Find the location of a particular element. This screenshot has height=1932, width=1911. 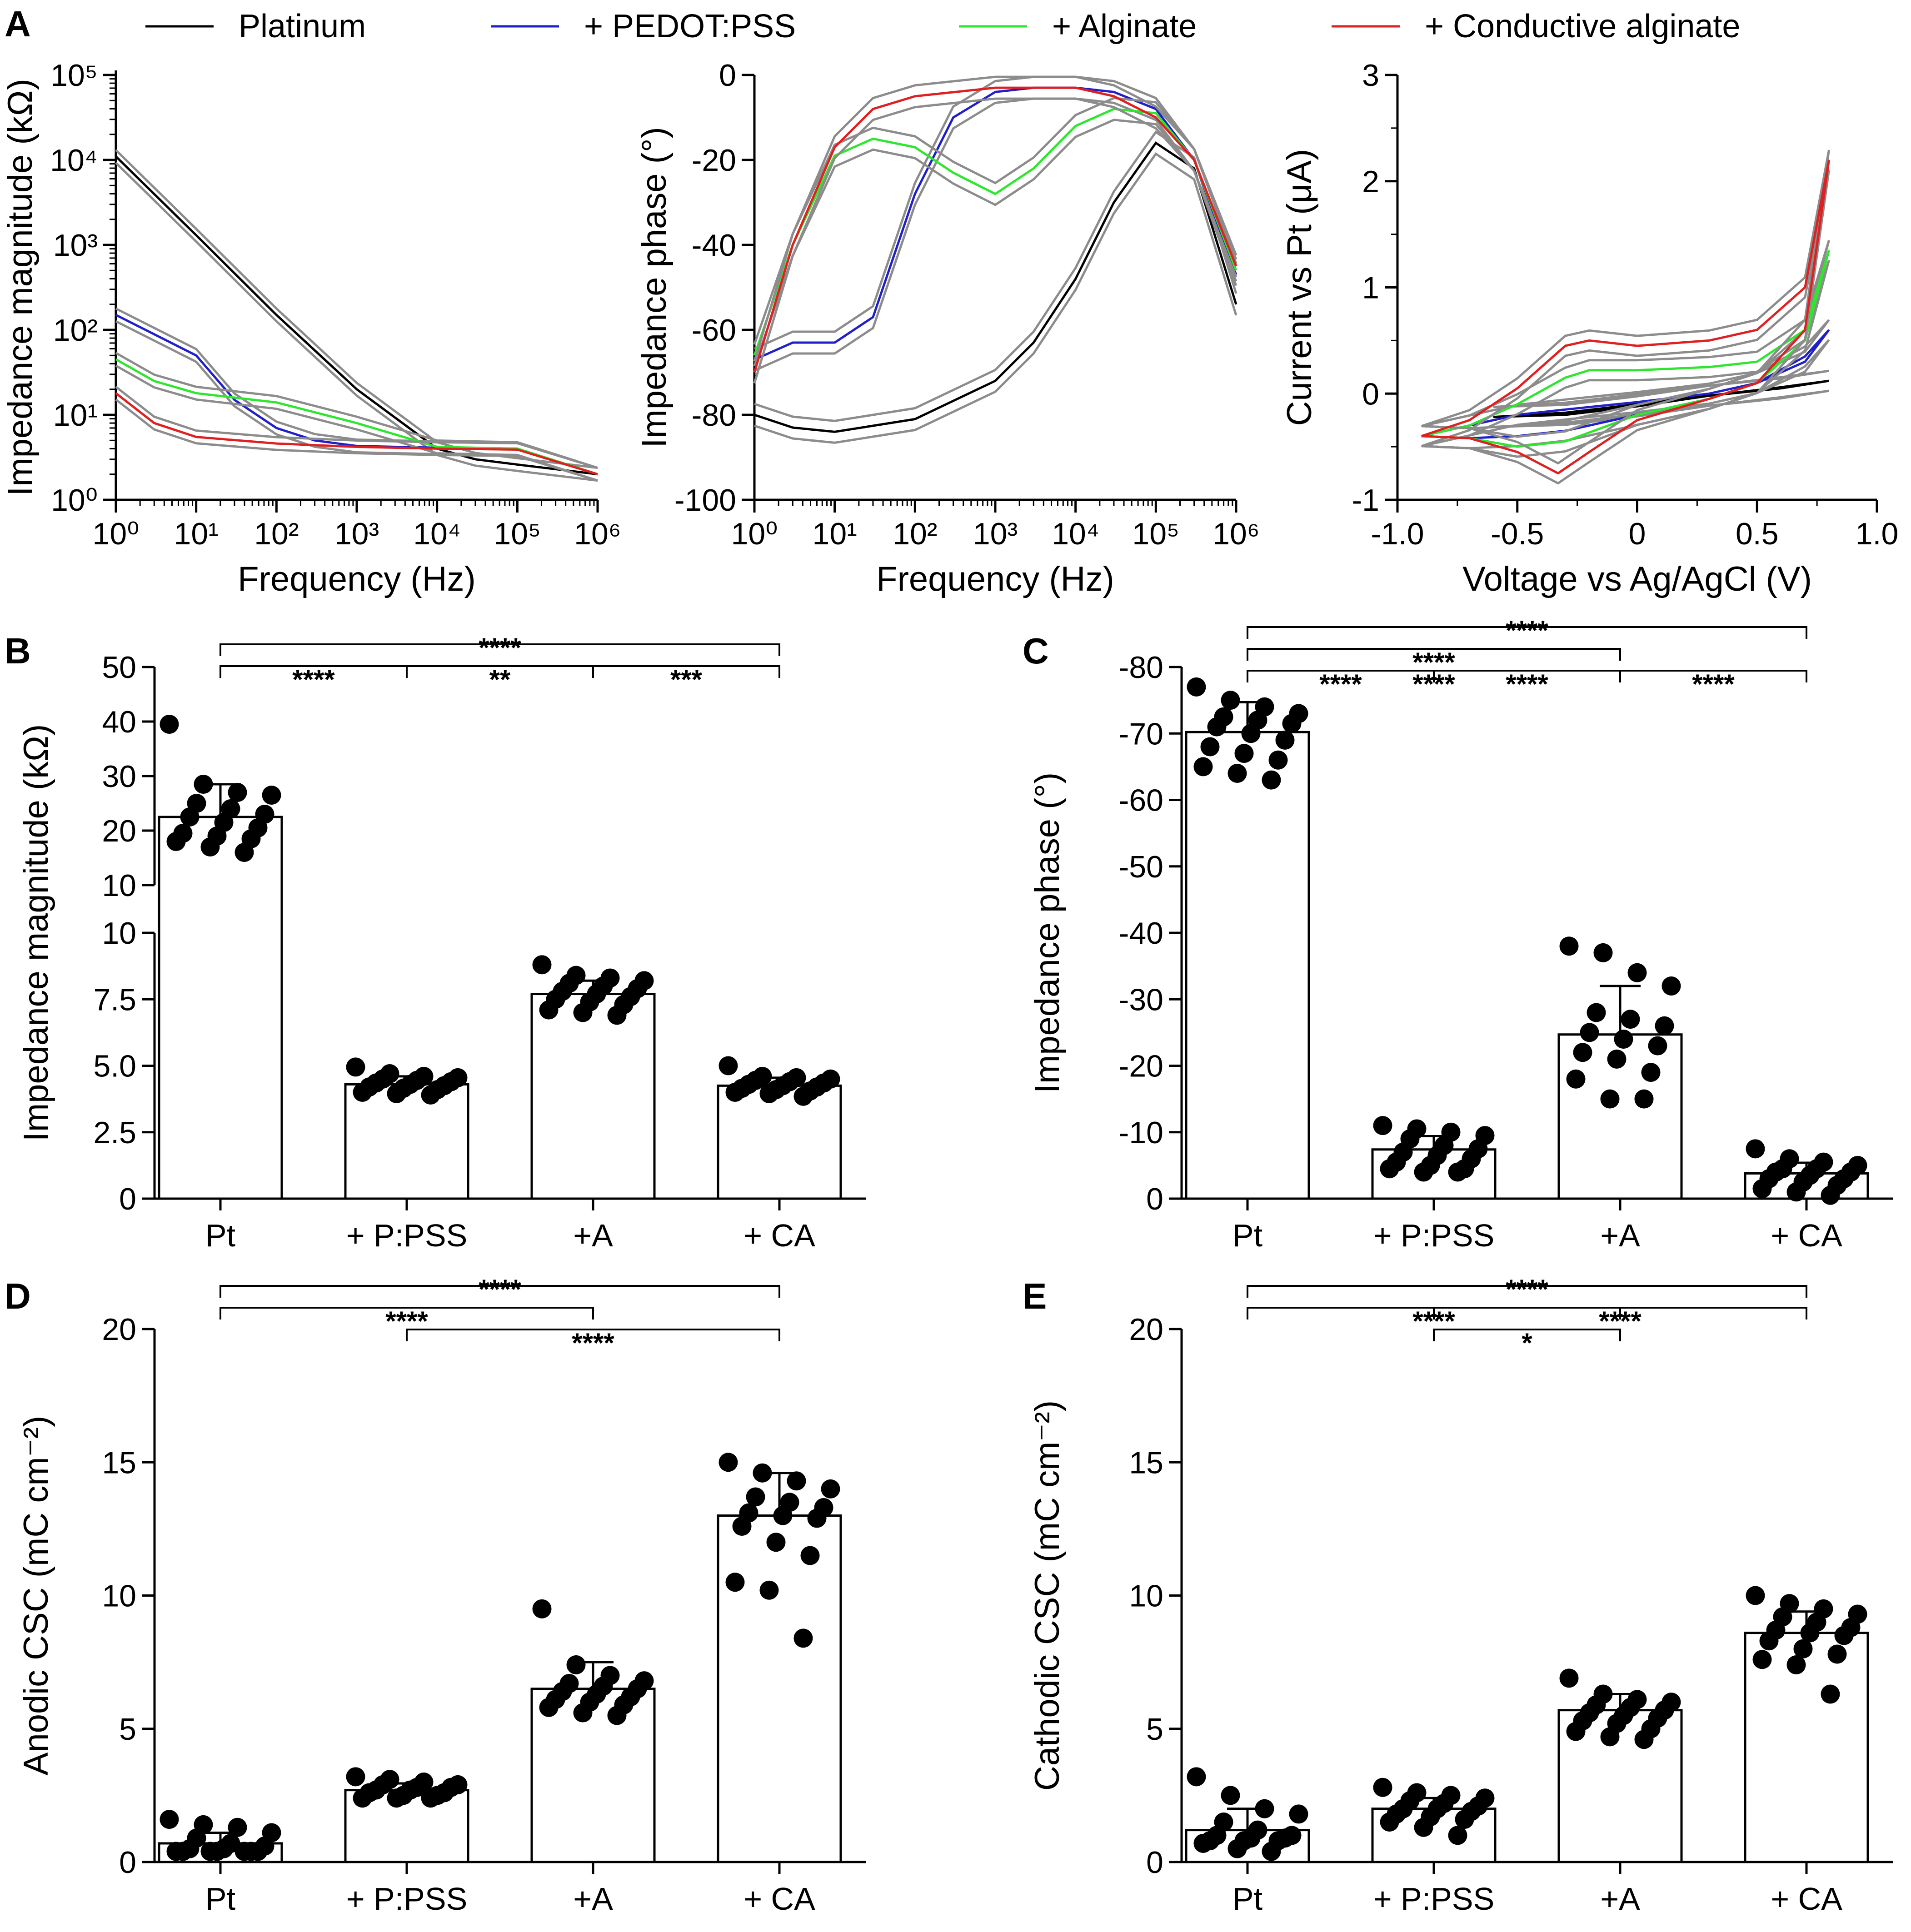

panel-letter-C: C is located at coordinates (1036, 651).